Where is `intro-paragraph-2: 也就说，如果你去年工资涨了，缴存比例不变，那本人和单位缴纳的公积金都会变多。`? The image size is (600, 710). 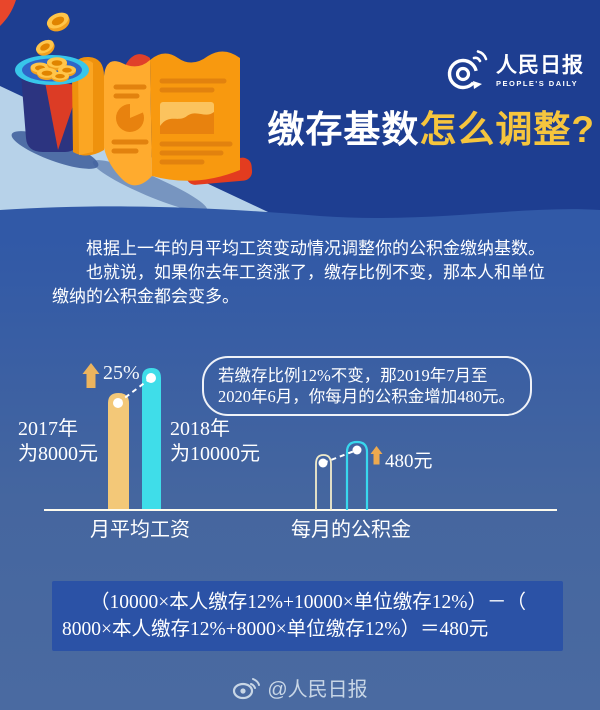 intro-paragraph-2: 也就说，如果你去年工资涨了，缴存比例不变，那本人和单位缴纳的公积金都会变多。 is located at coordinates (298, 284).